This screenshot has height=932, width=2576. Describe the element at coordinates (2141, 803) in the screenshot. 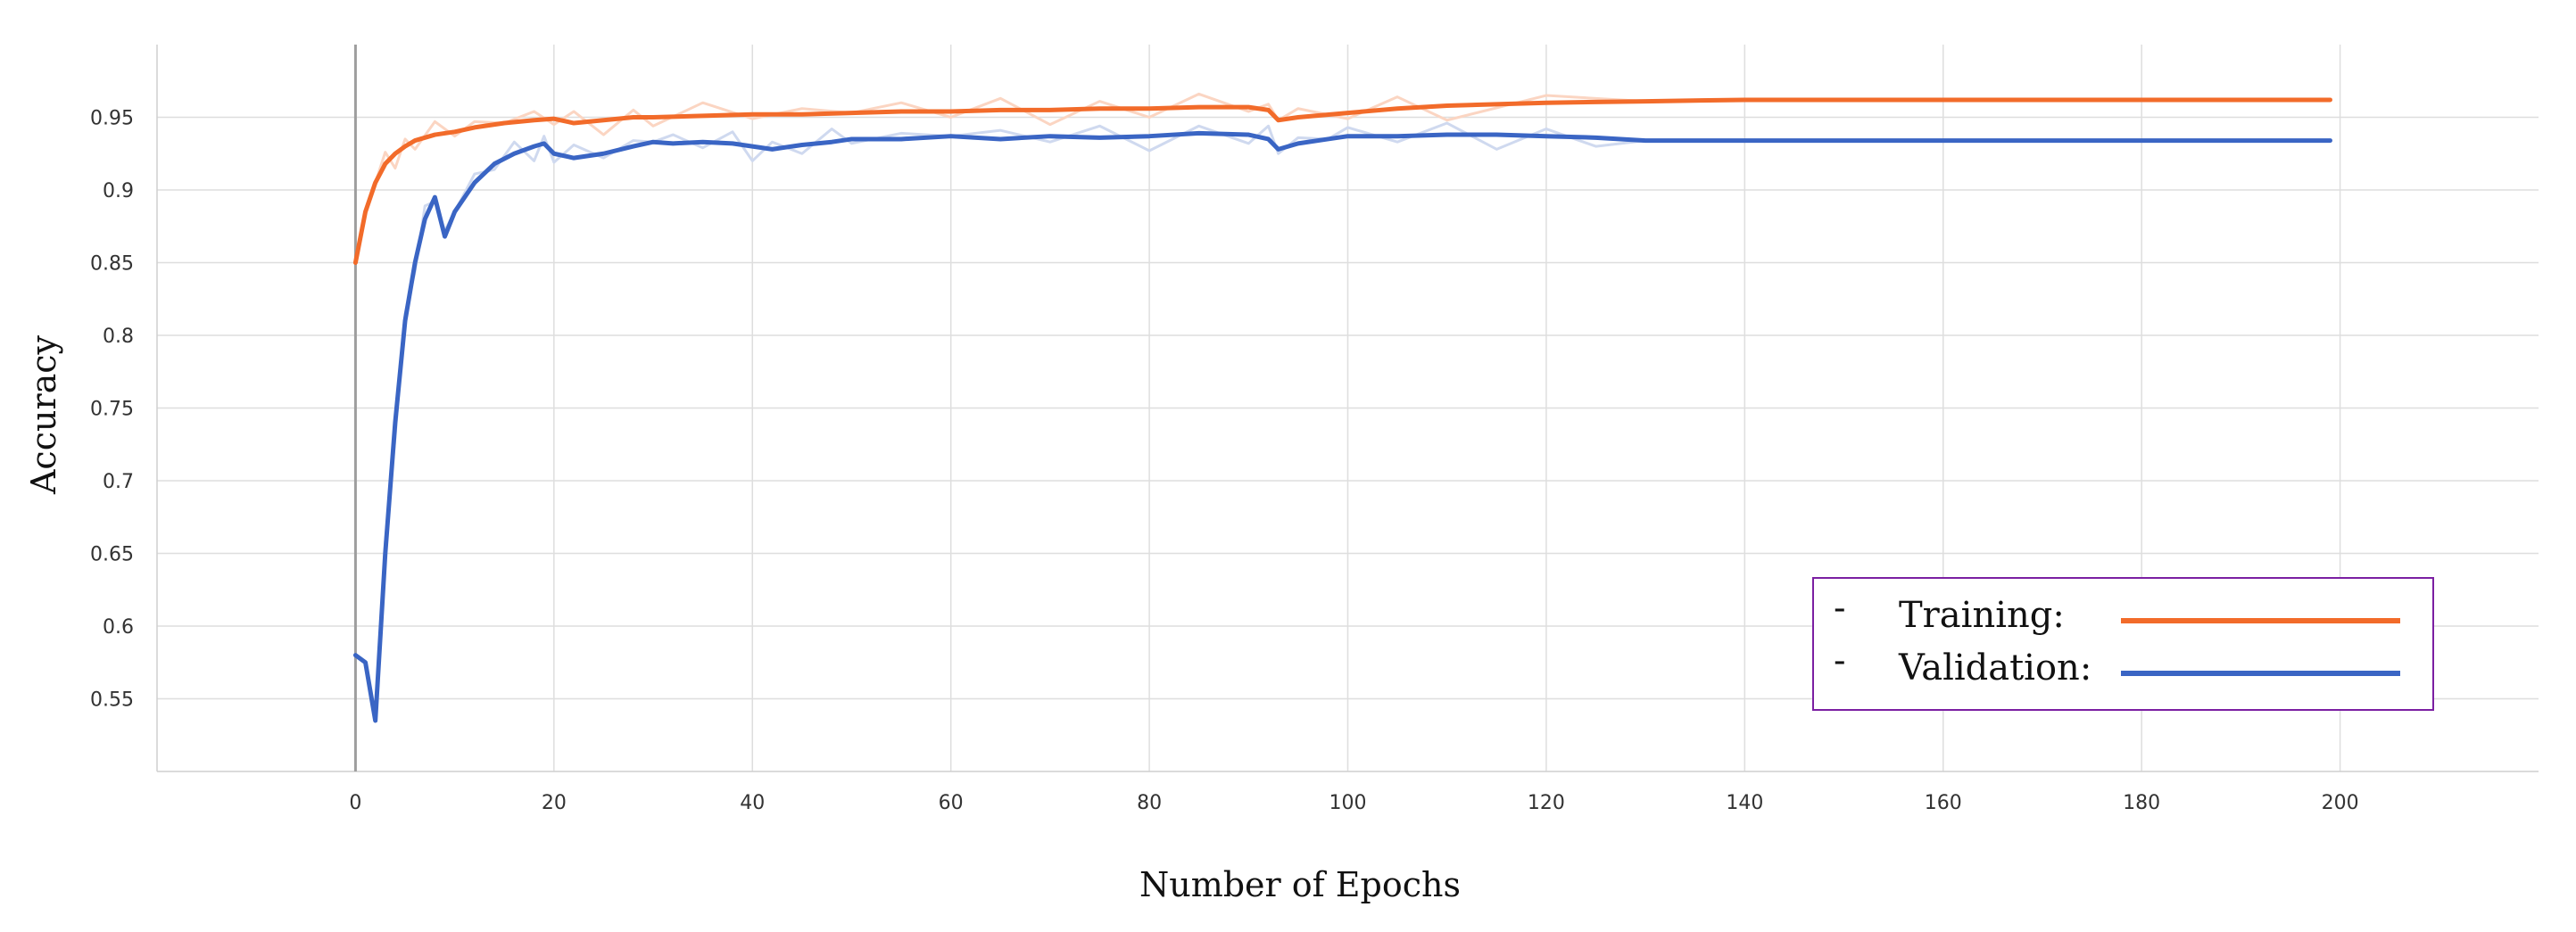

I see `x-tick-label: 180` at that location.